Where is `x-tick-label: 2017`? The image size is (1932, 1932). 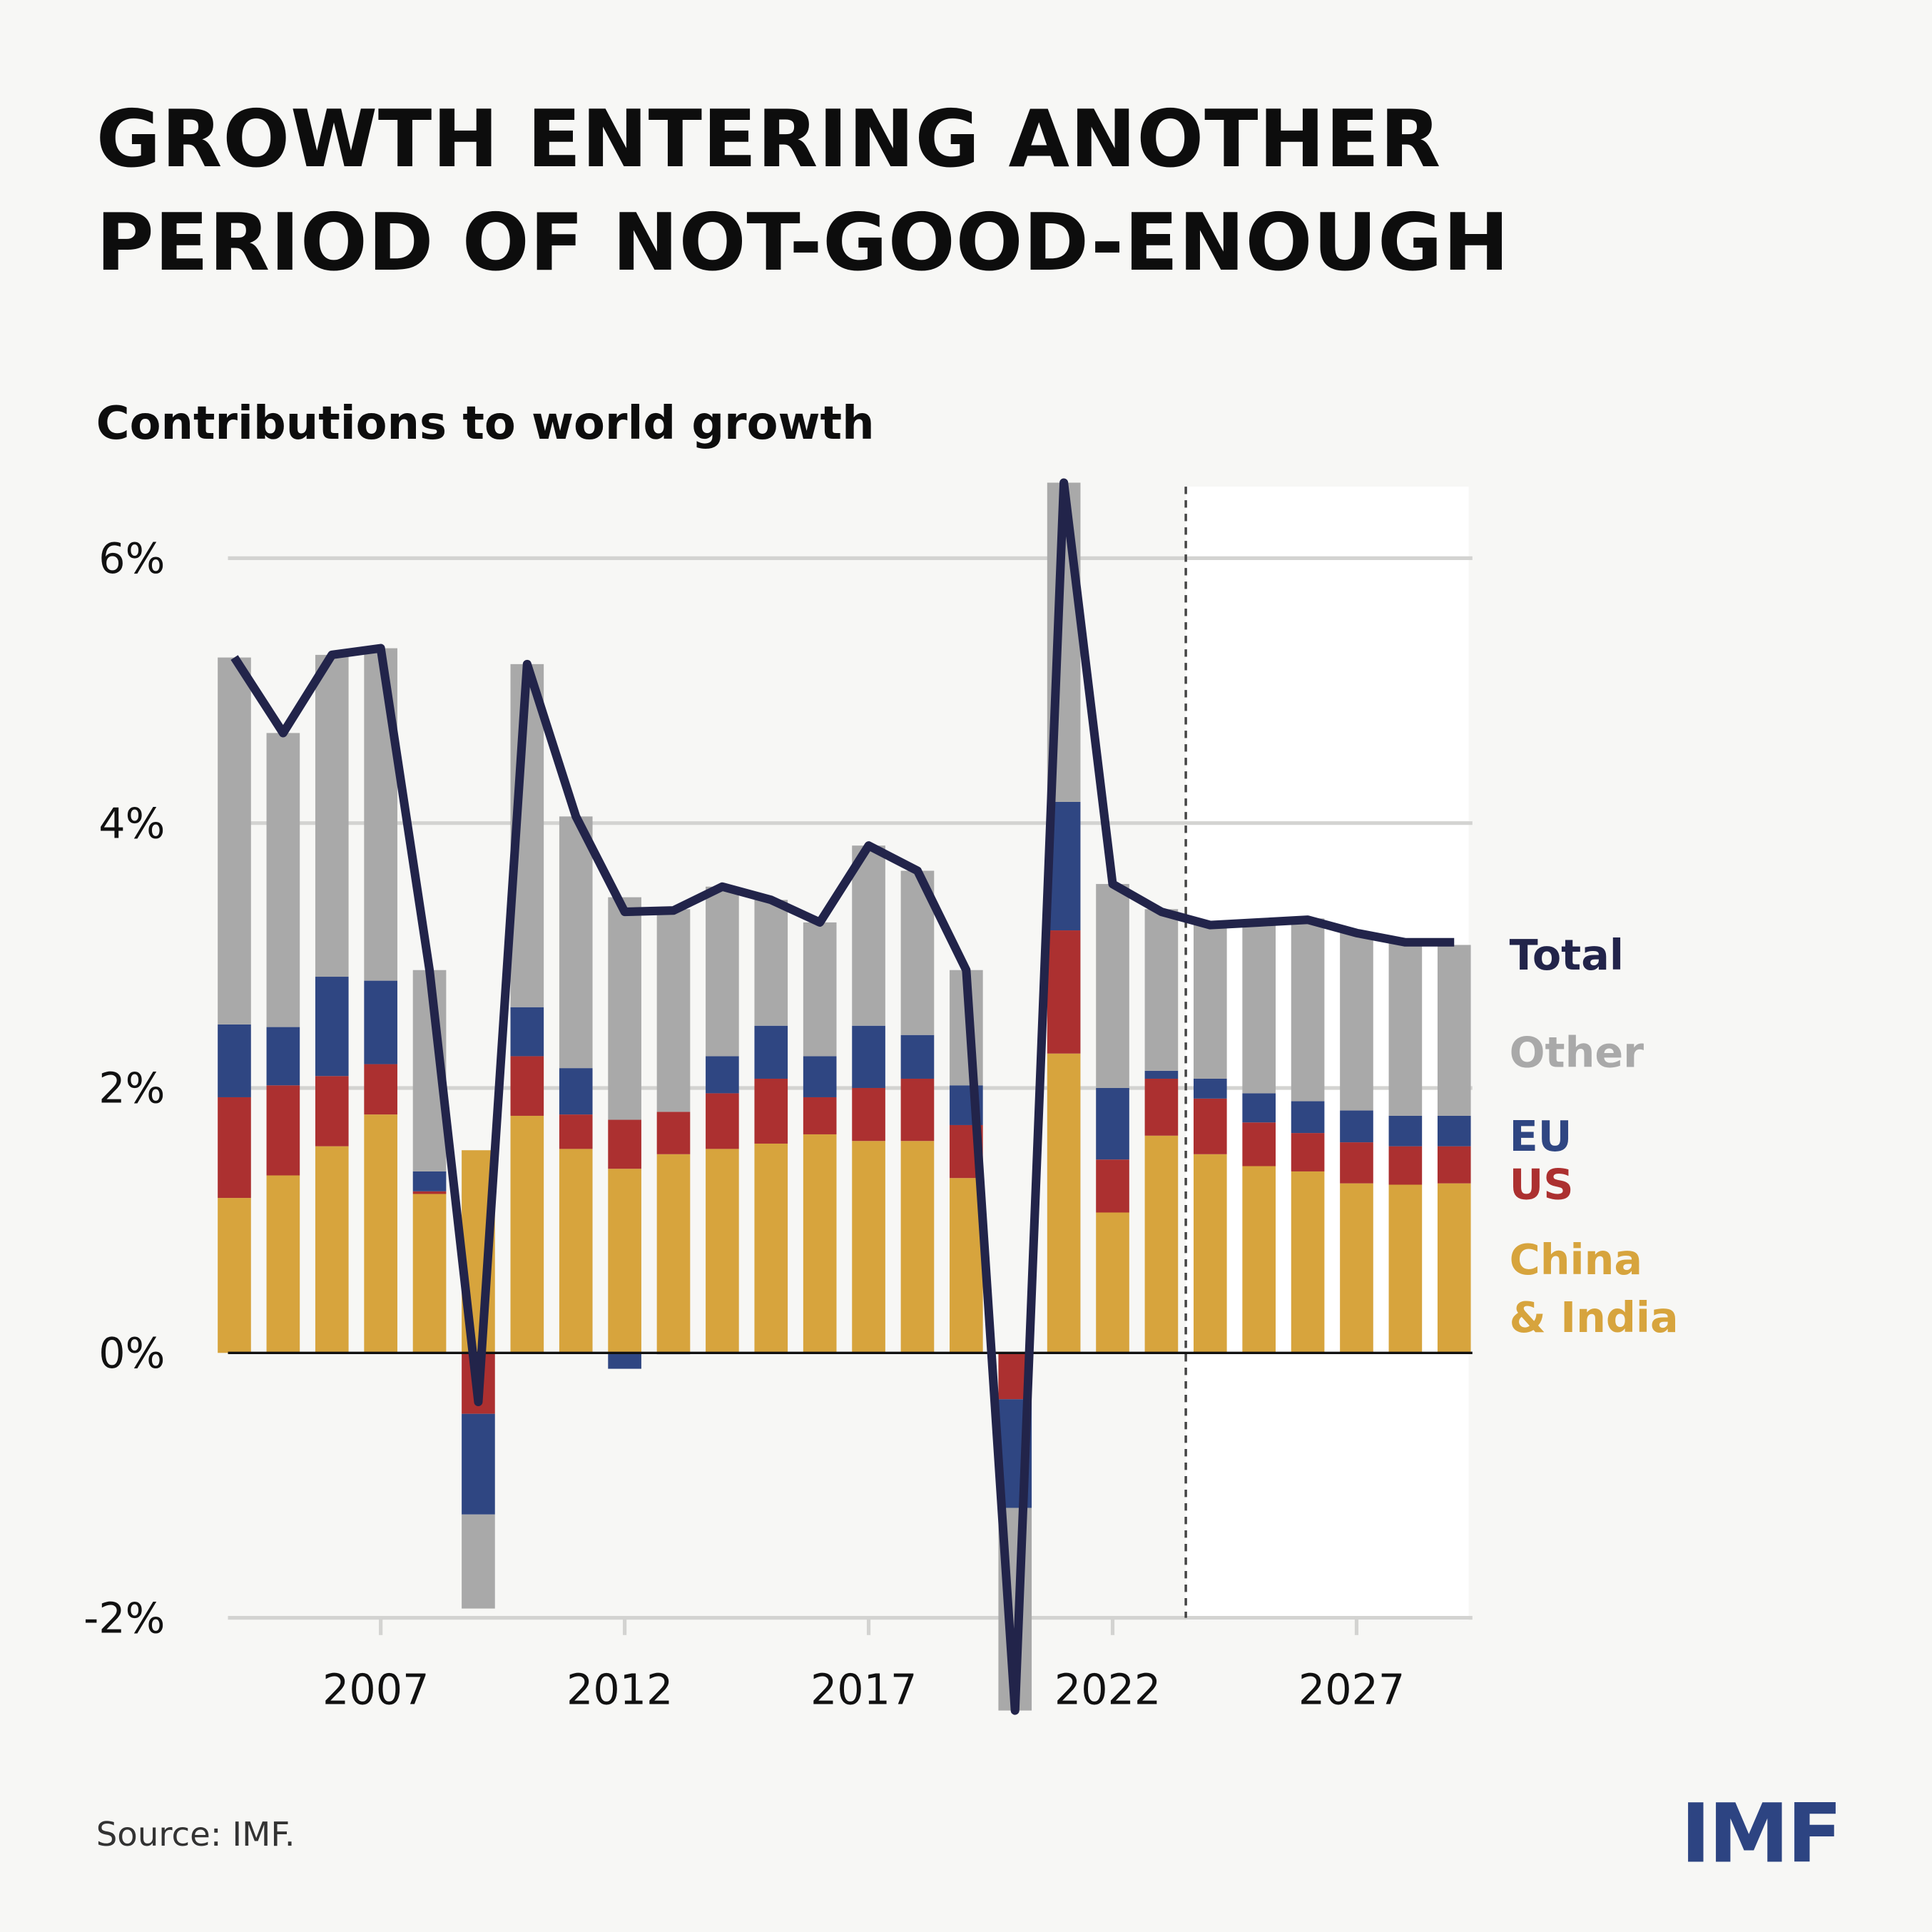
x-tick-label: 2017 is located at coordinates (864, 1690).